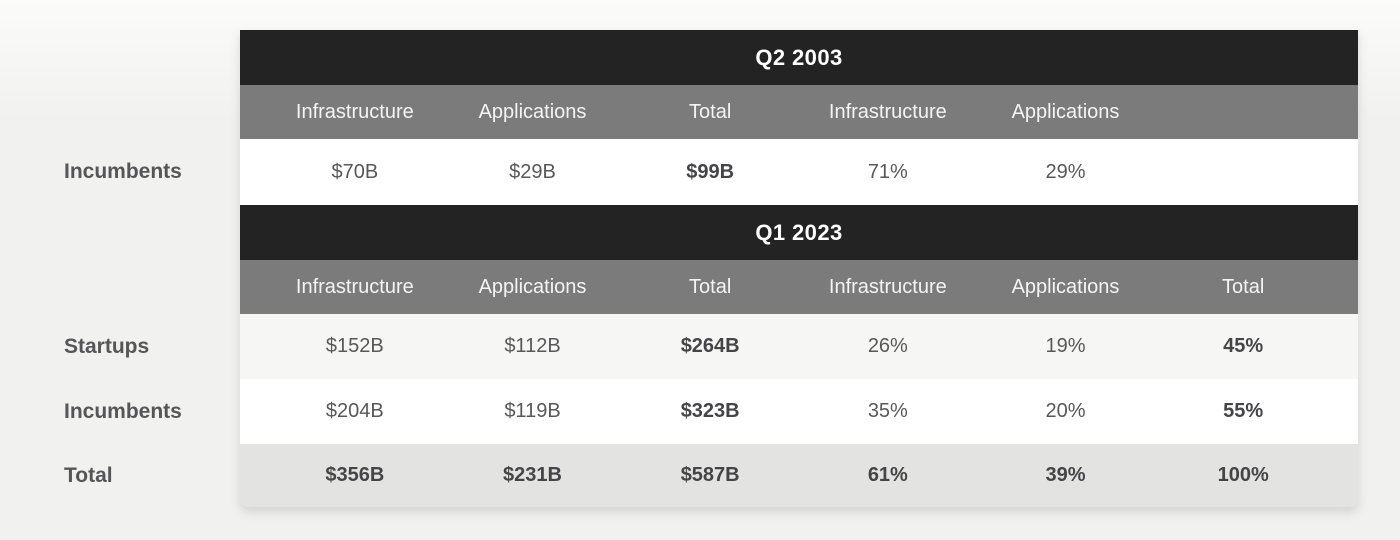 This screenshot has width=1400, height=540. What do you see at coordinates (1243, 346) in the screenshot?
I see `cell-total-percent: 45%` at bounding box center [1243, 346].